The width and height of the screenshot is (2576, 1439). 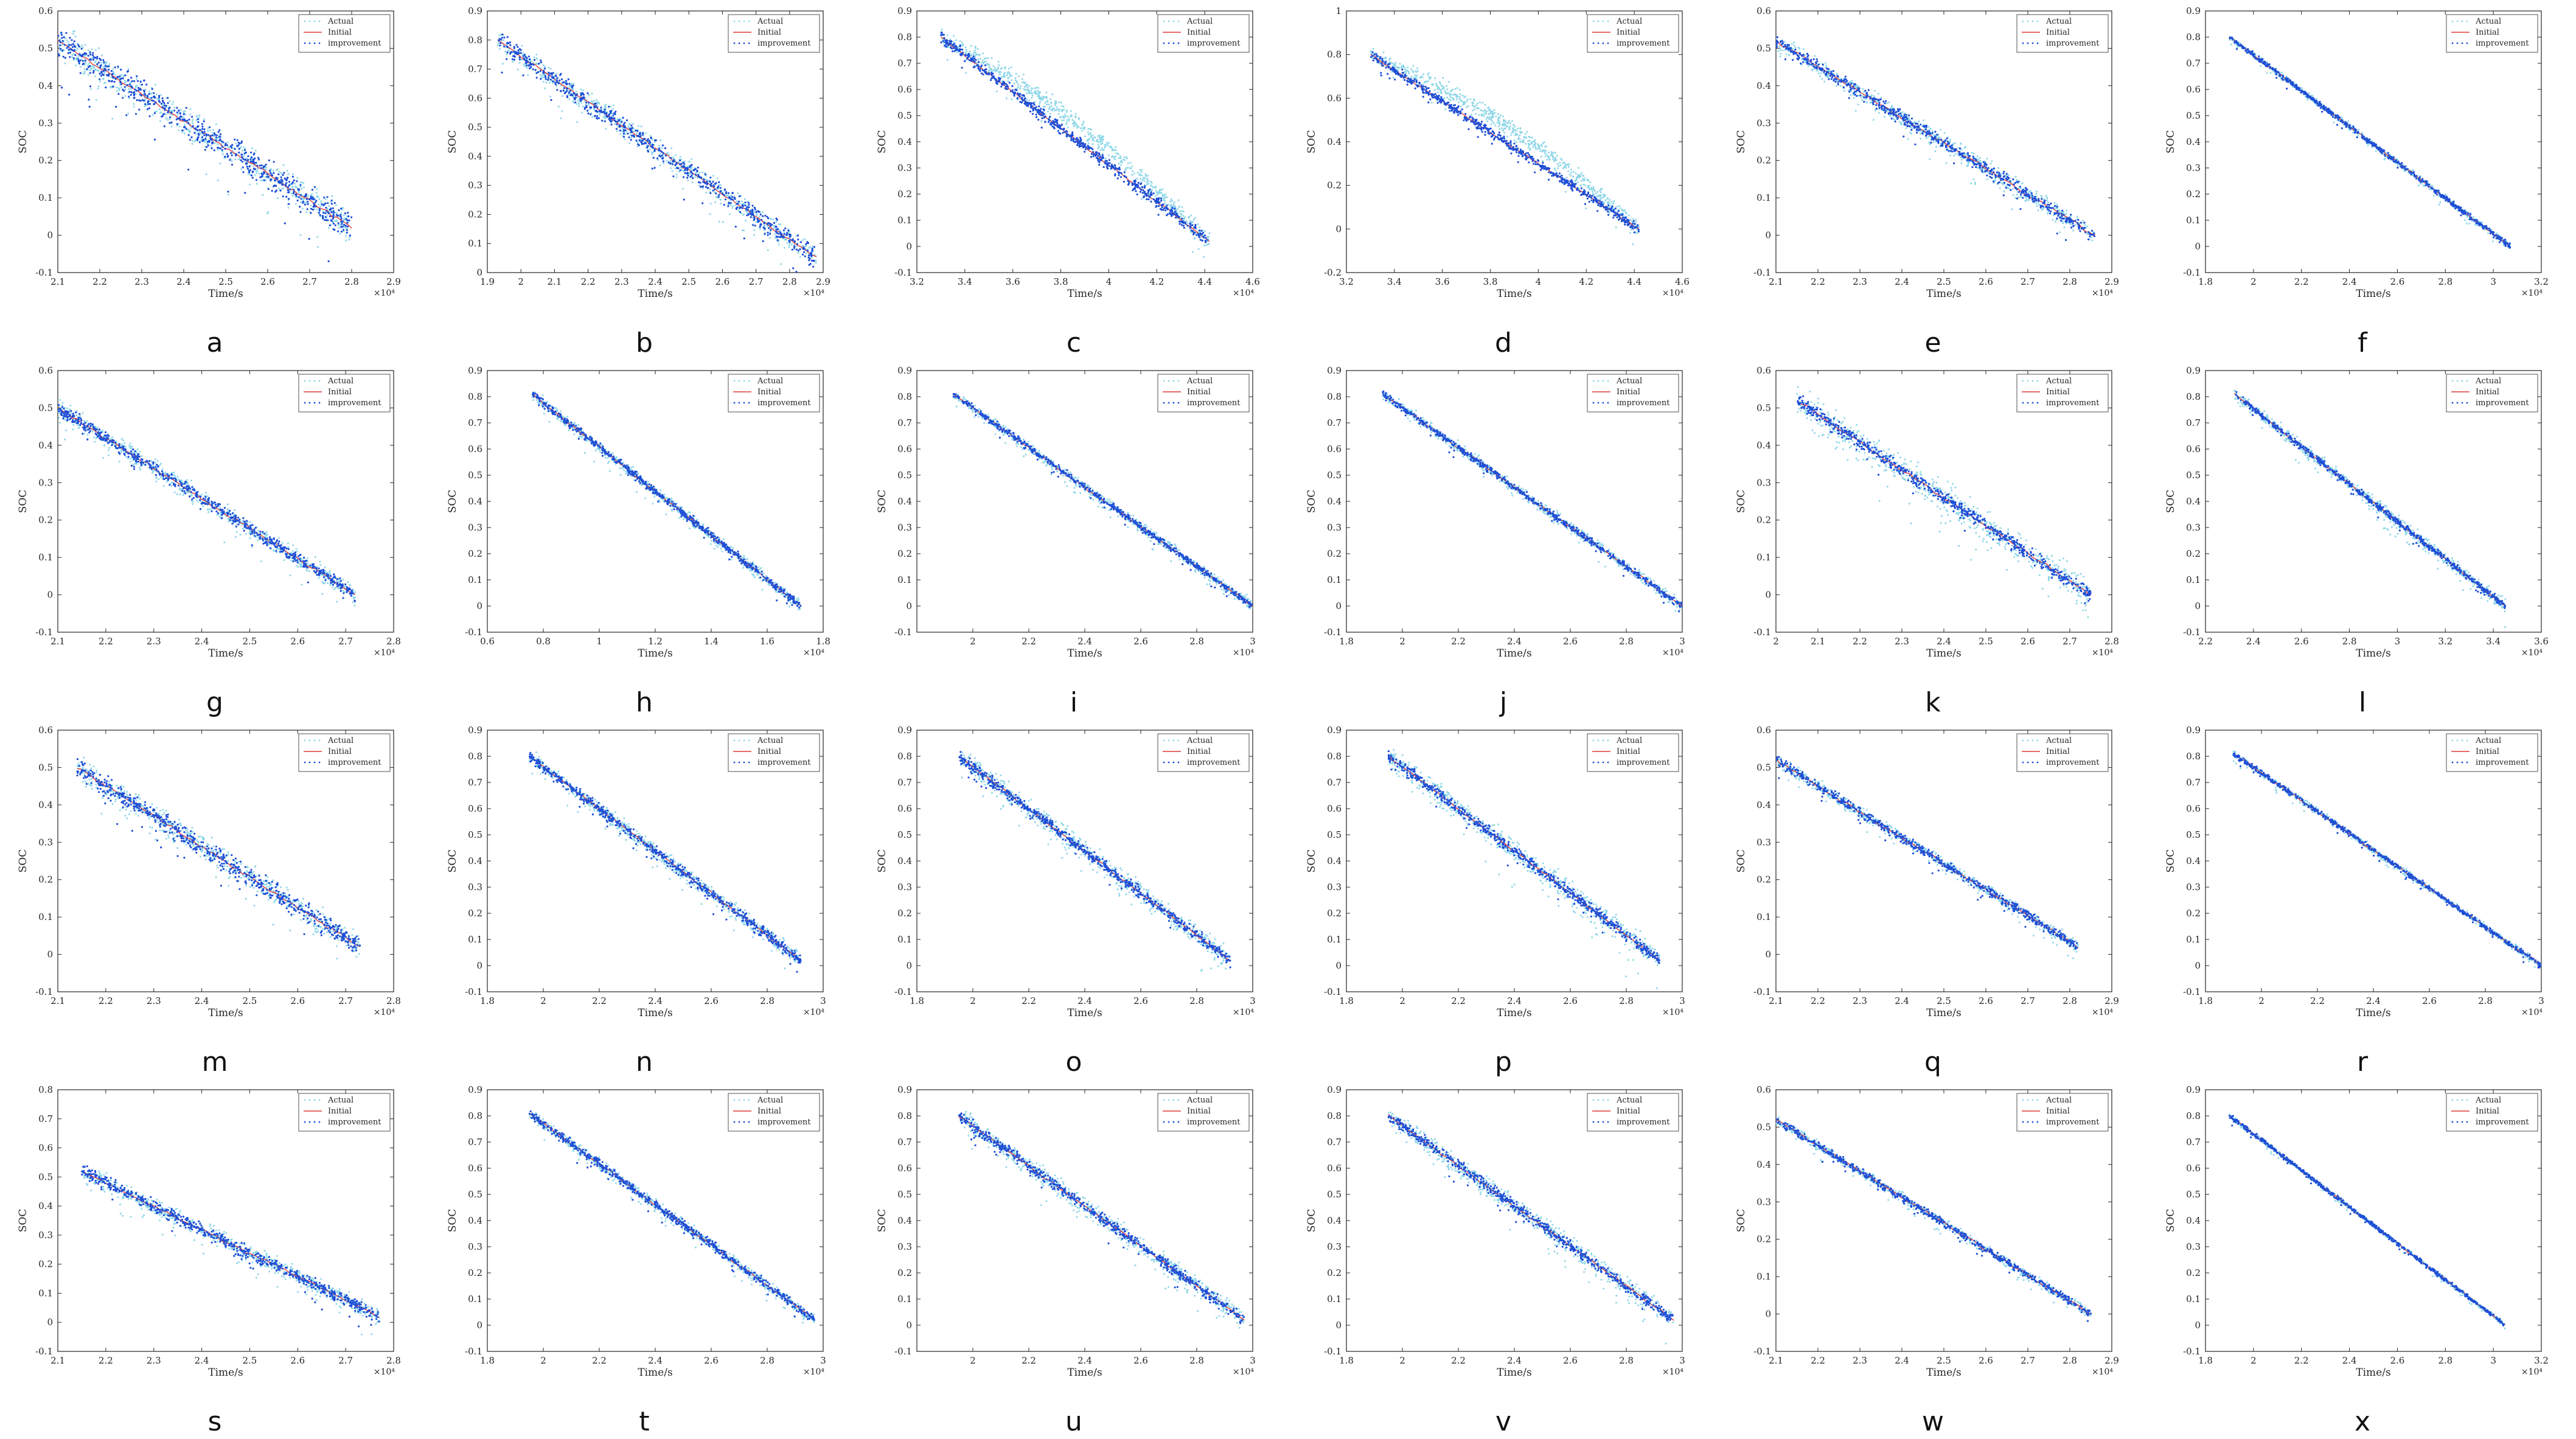 What do you see at coordinates (1346, 281) in the screenshot?
I see `x-tick-label: 3.2` at bounding box center [1346, 281].